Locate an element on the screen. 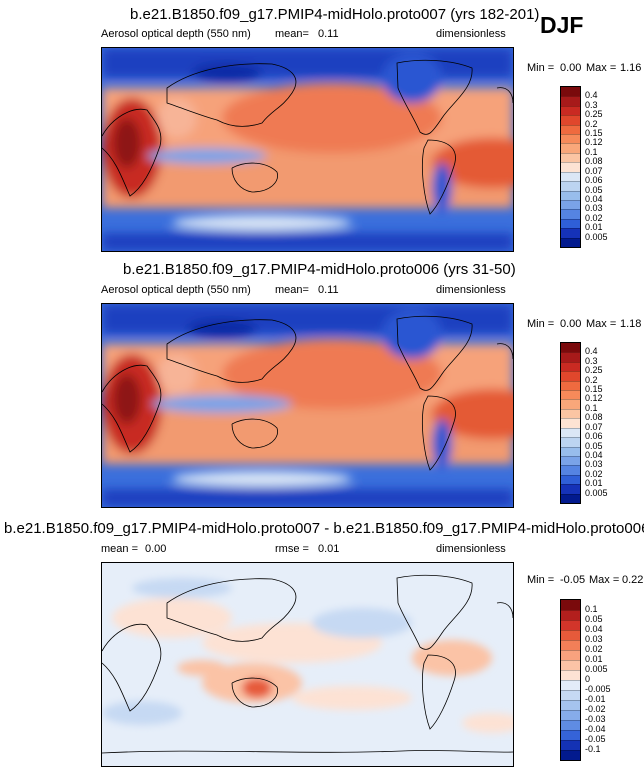 The image size is (644, 772). panel1-mean-label: mean= is located at coordinates (292, 34).